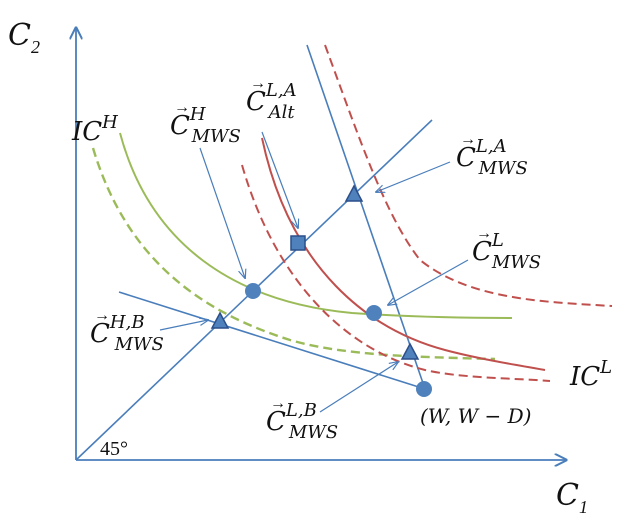 This screenshot has height=521, width=631. Describe the element at coordinates (492, 155) in the screenshot. I see `label-c-mws-la: → CL,A MWS` at that location.